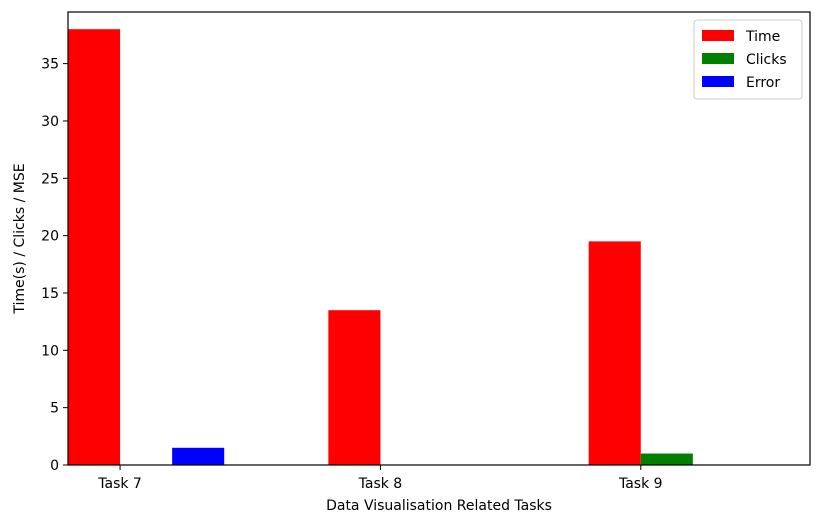  I want to click on x-axis-label: Data Visualisation Related Tasks, so click(439, 506).